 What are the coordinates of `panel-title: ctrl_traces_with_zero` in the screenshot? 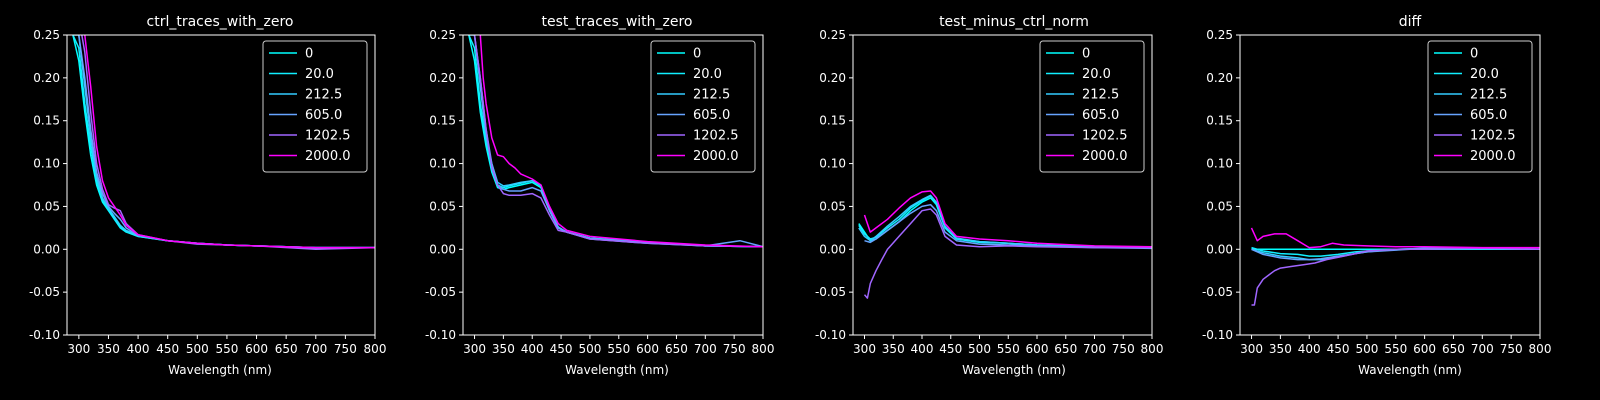 It's located at (220, 22).